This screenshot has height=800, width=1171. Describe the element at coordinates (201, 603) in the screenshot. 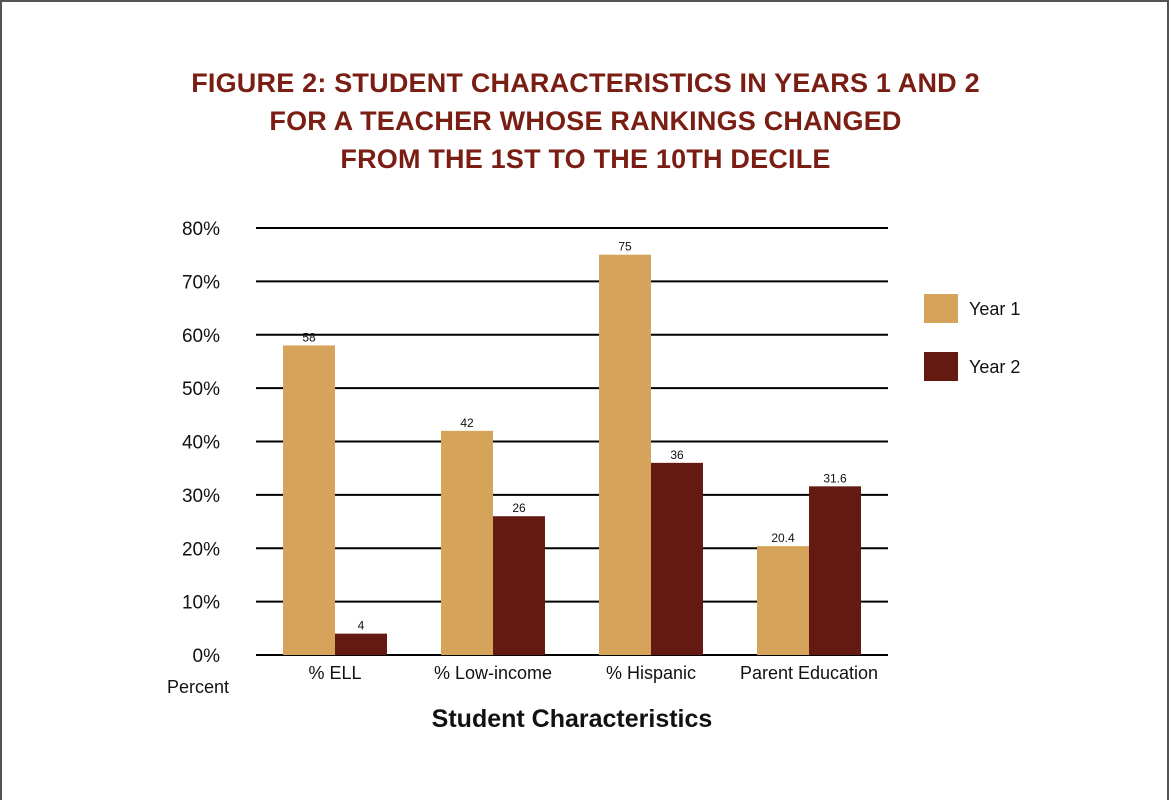

I see `y-tick-label: 10%` at that location.